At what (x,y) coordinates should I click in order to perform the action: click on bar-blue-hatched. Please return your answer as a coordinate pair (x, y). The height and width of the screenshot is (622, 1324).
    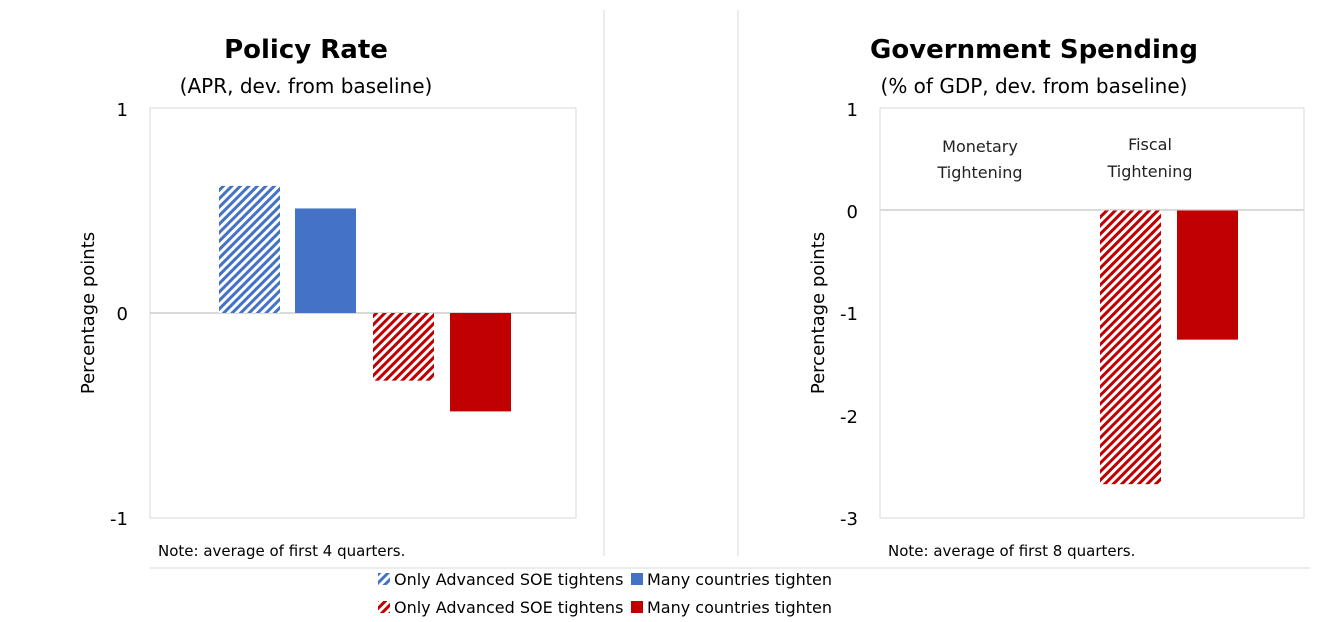
    Looking at the image, I should click on (249, 249).